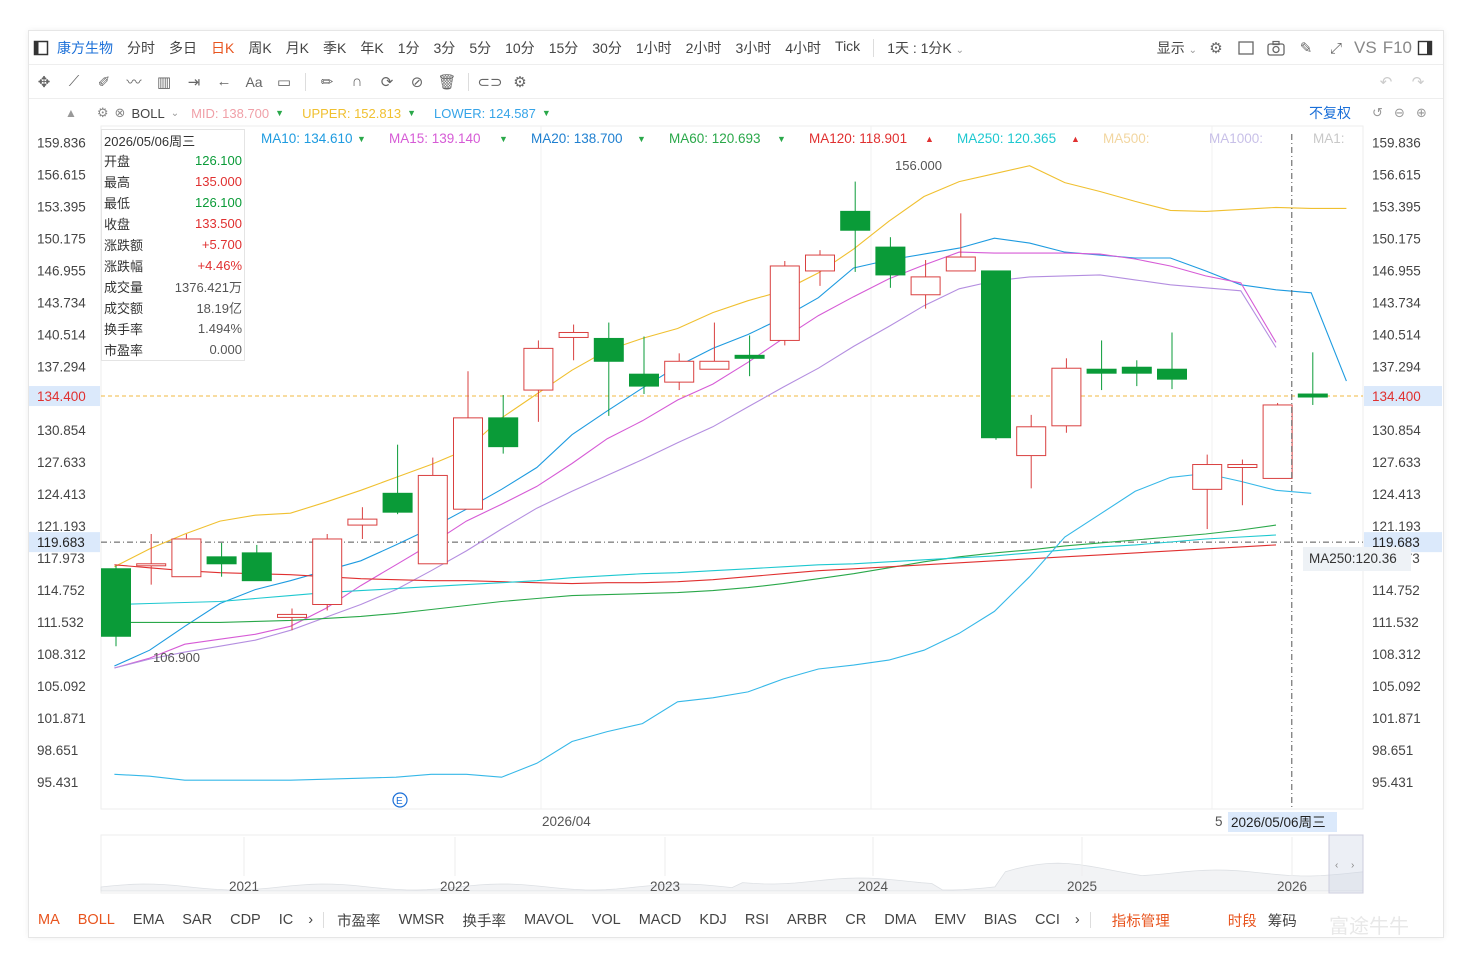 The image size is (1472, 965). I want to click on event-marker-icon, so click(400, 800).